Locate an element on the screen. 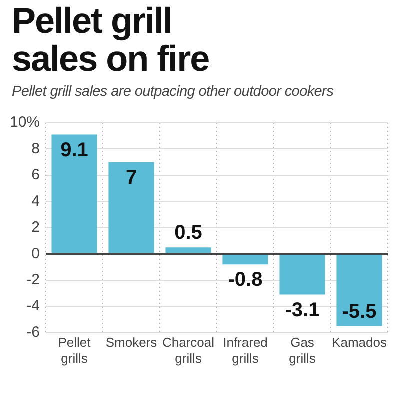  x-tick-label: Gas grills is located at coordinates (302, 350).